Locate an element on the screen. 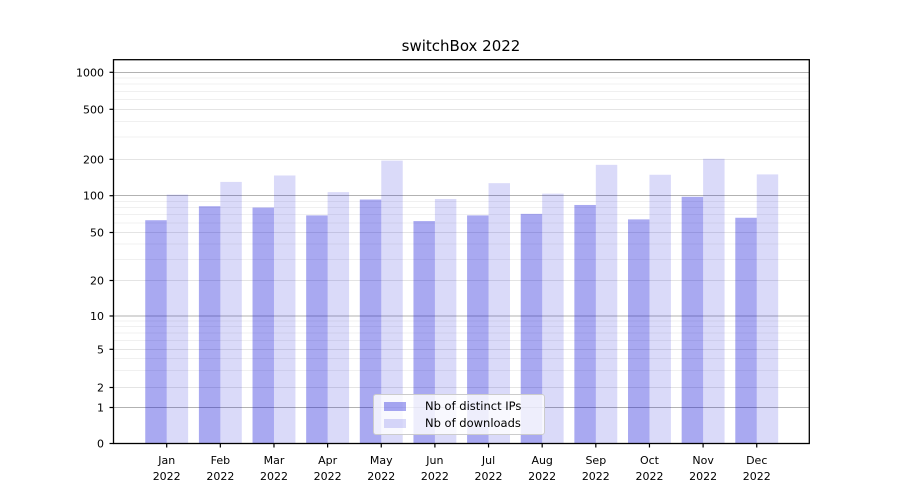 The image size is (900, 500). x-tick-label-year-dec: 2022 is located at coordinates (757, 476).